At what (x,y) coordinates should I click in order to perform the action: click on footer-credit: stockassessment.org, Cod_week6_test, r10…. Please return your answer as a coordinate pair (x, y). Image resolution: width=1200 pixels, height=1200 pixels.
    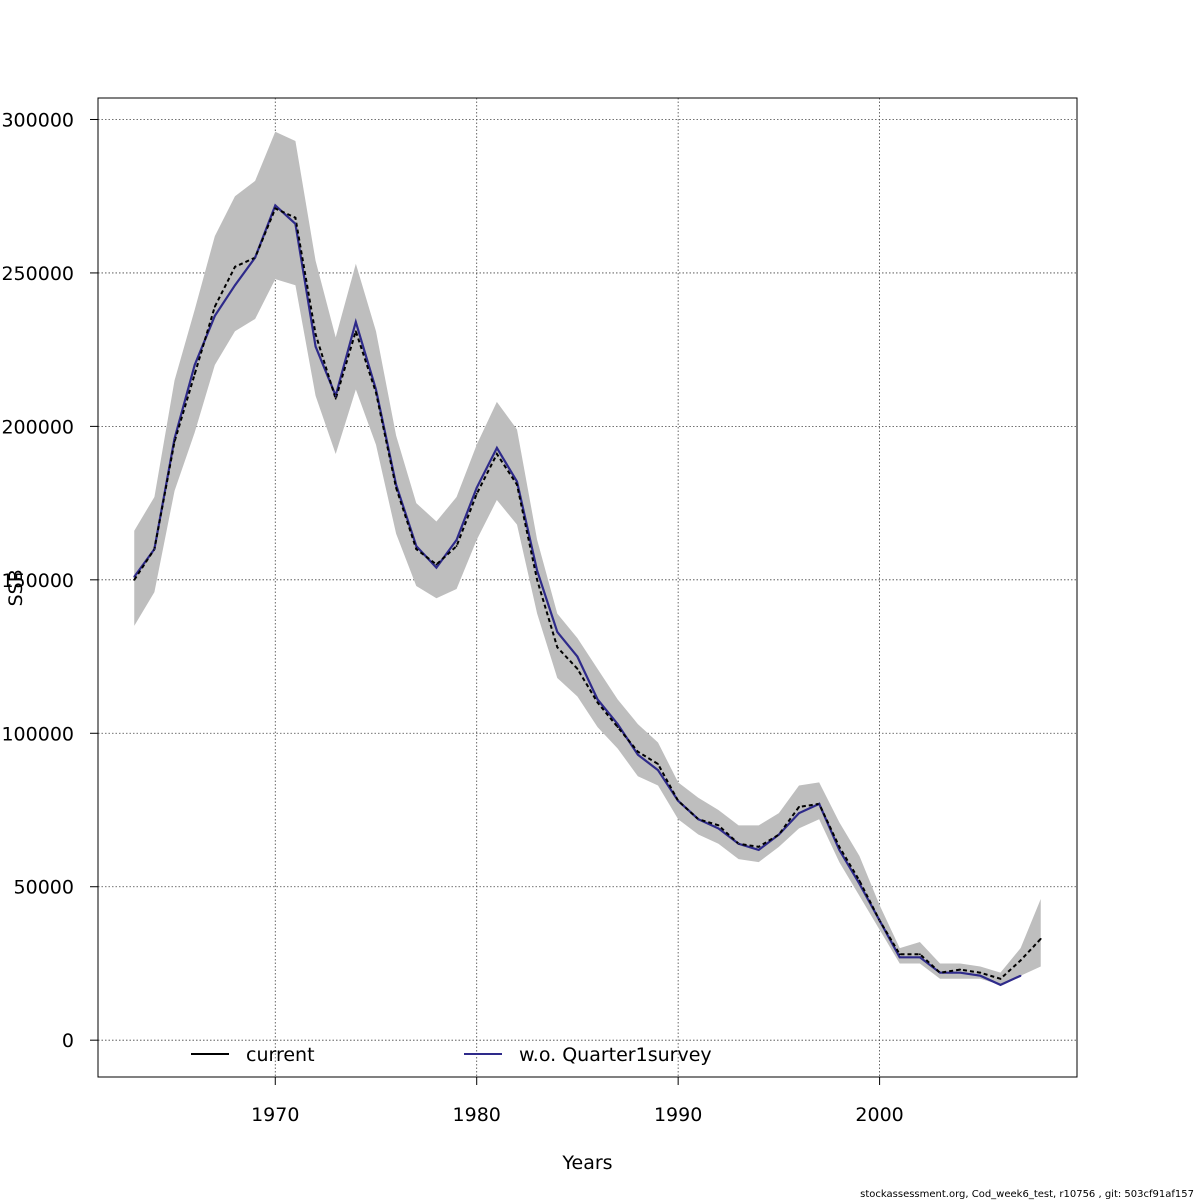
    Looking at the image, I should click on (1027, 1194).